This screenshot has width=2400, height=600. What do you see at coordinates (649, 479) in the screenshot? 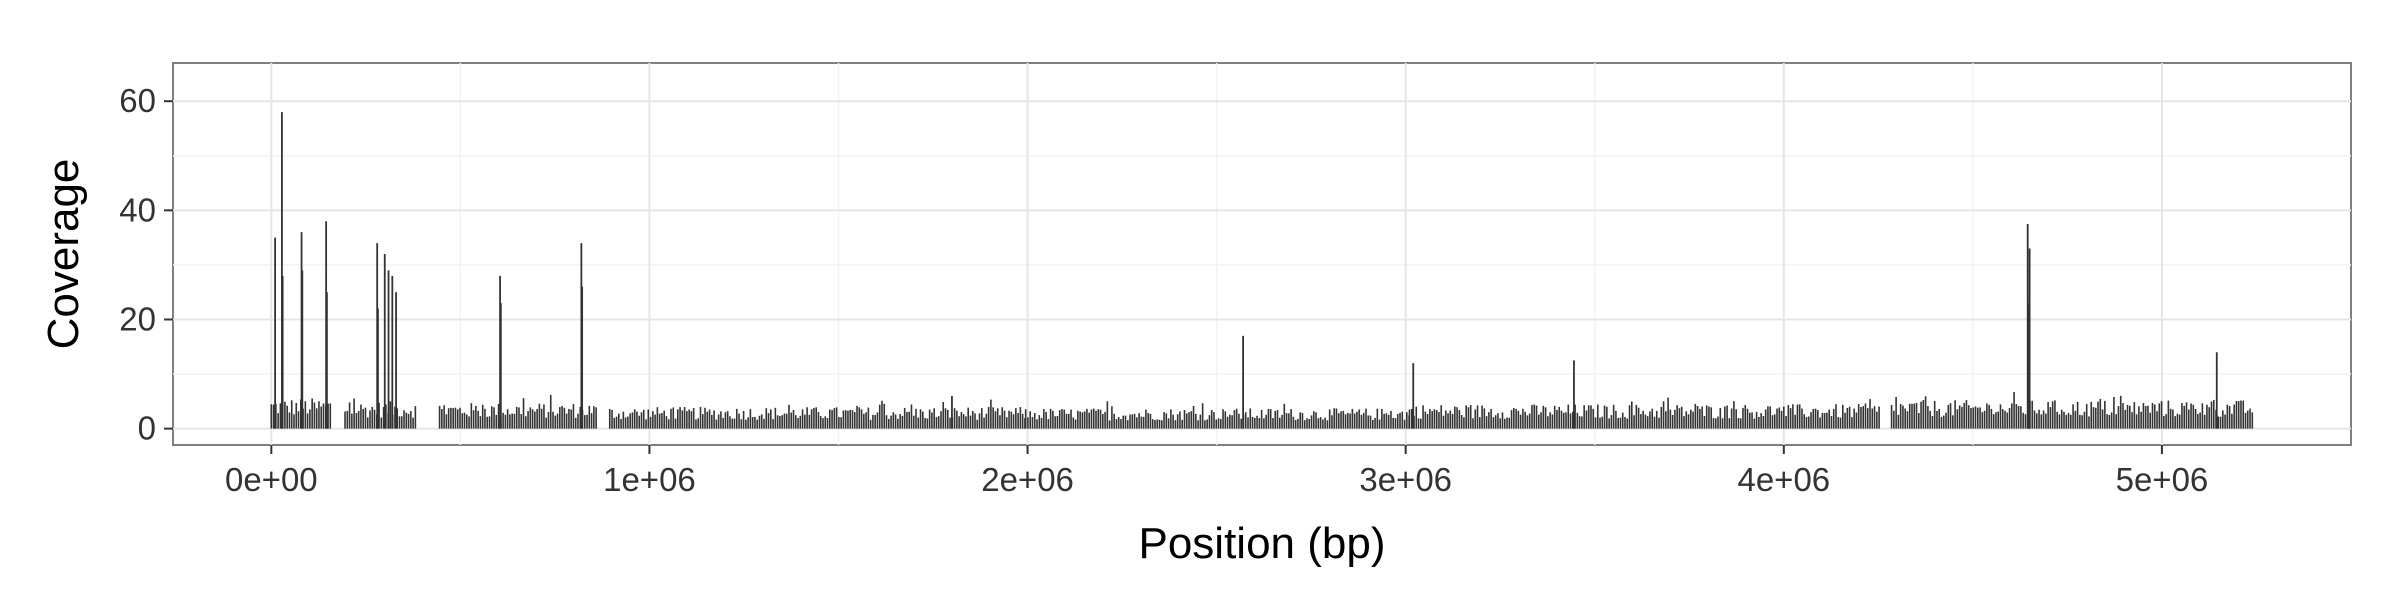
I see `x-tick-label: 1e+06` at bounding box center [649, 479].